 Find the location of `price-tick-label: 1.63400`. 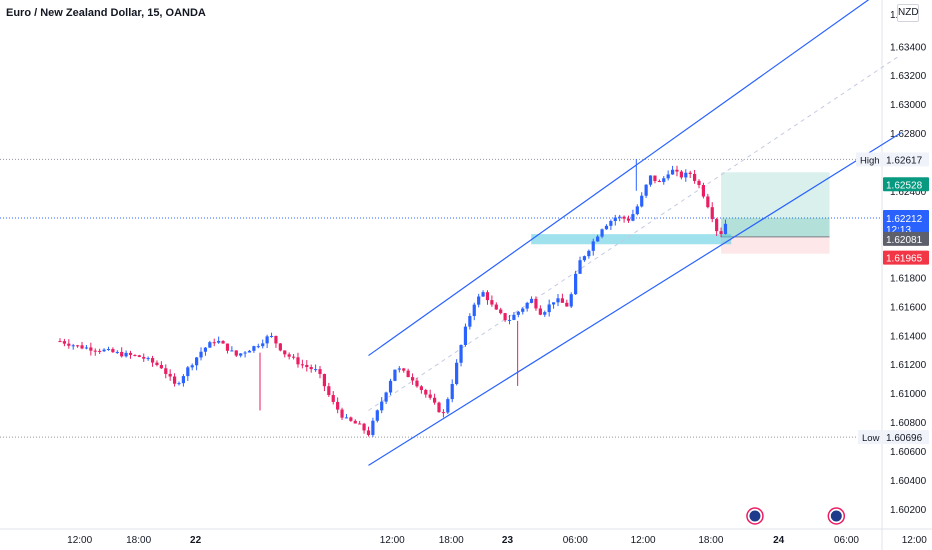

price-tick-label: 1.63400 is located at coordinates (908, 47).